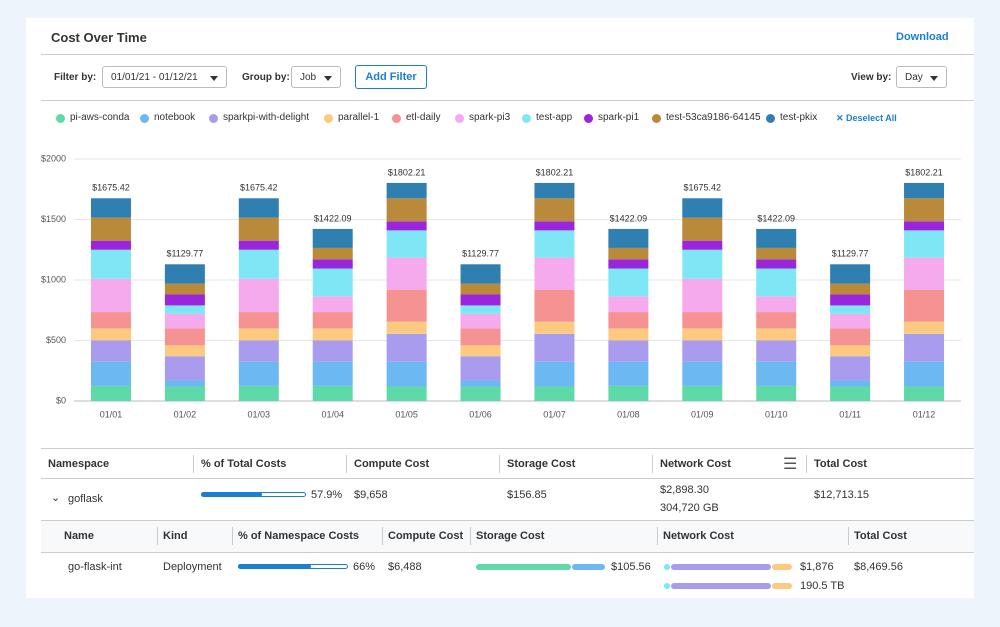 Image resolution: width=1000 pixels, height=627 pixels. What do you see at coordinates (406, 414) in the screenshot?
I see `x-tick-label: 01/05` at bounding box center [406, 414].